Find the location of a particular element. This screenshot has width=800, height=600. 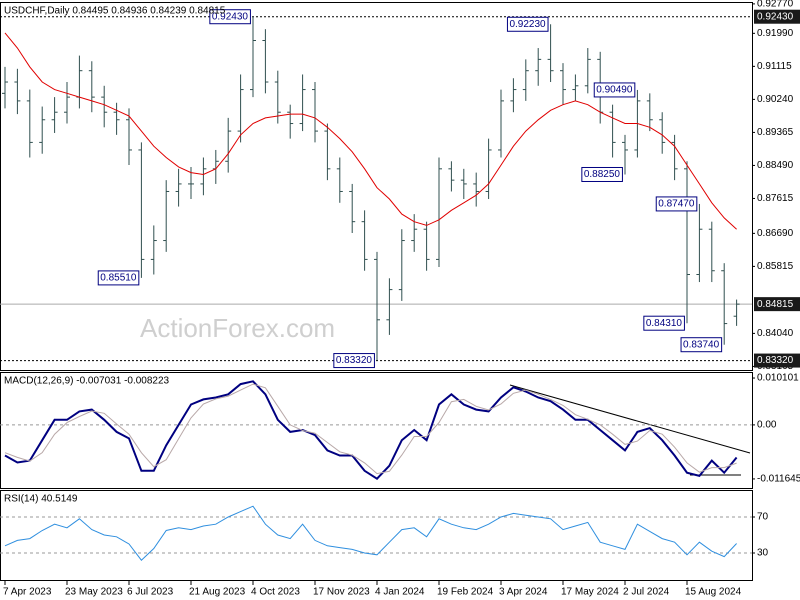

x-tick-label: 3 Apr 2024 is located at coordinates (523, 592).